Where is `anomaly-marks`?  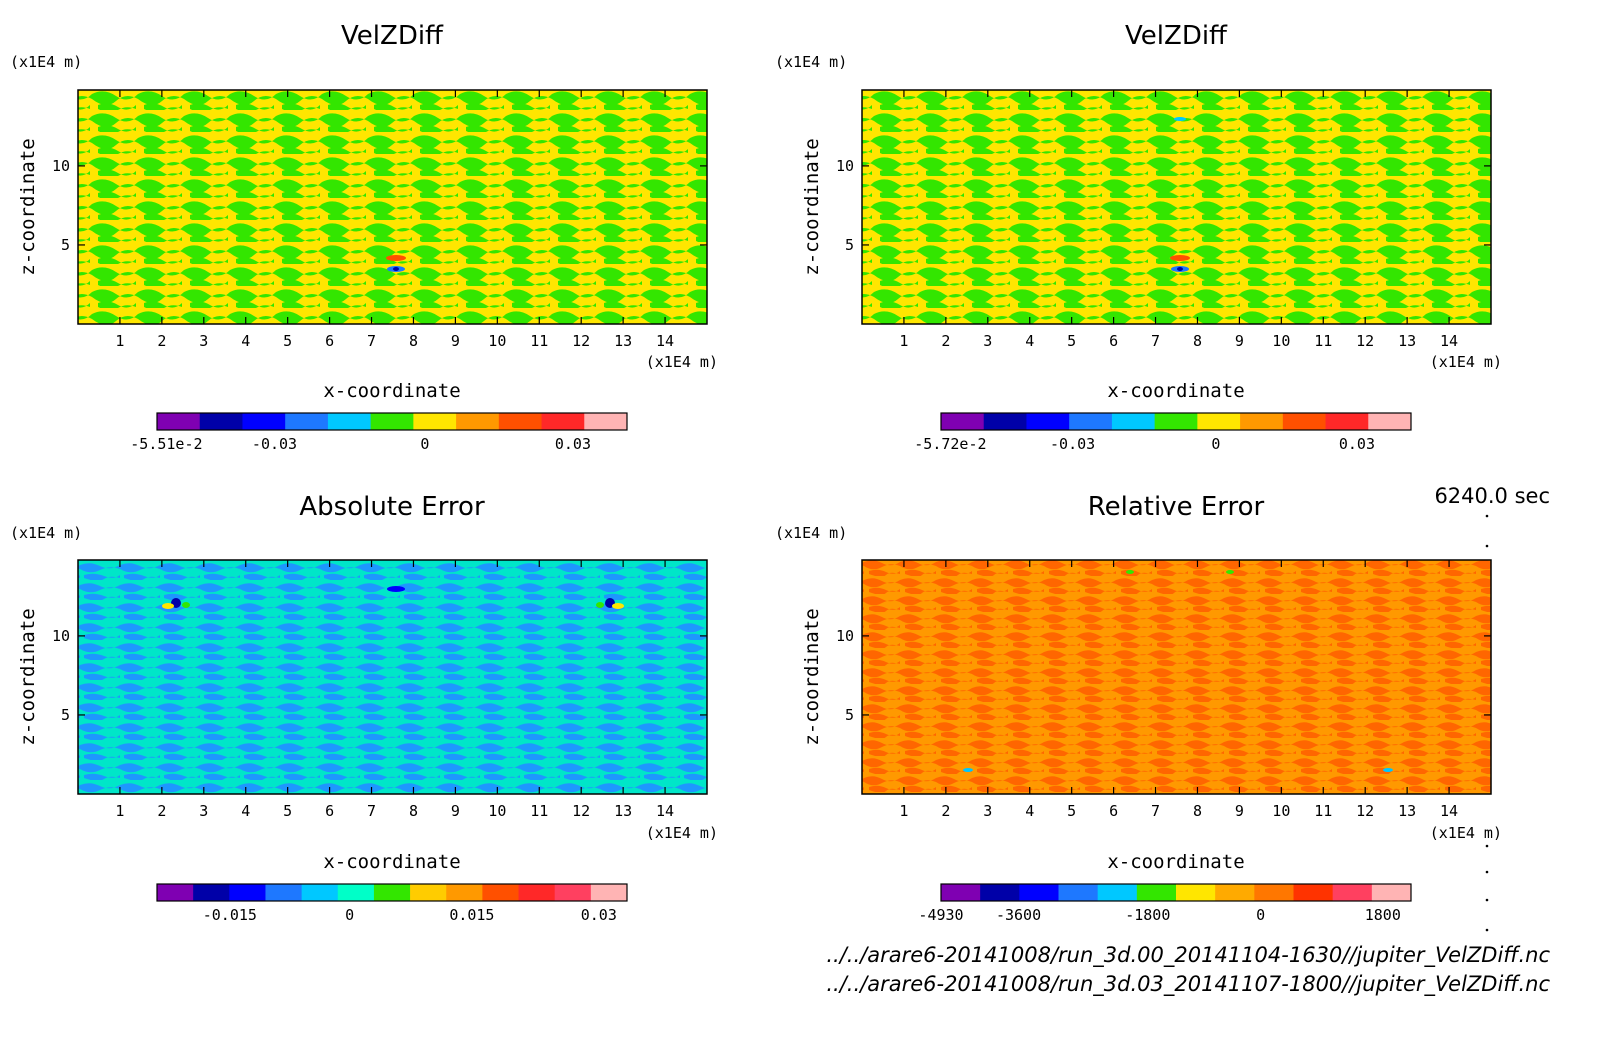 anomaly-marks is located at coordinates (1180, 194).